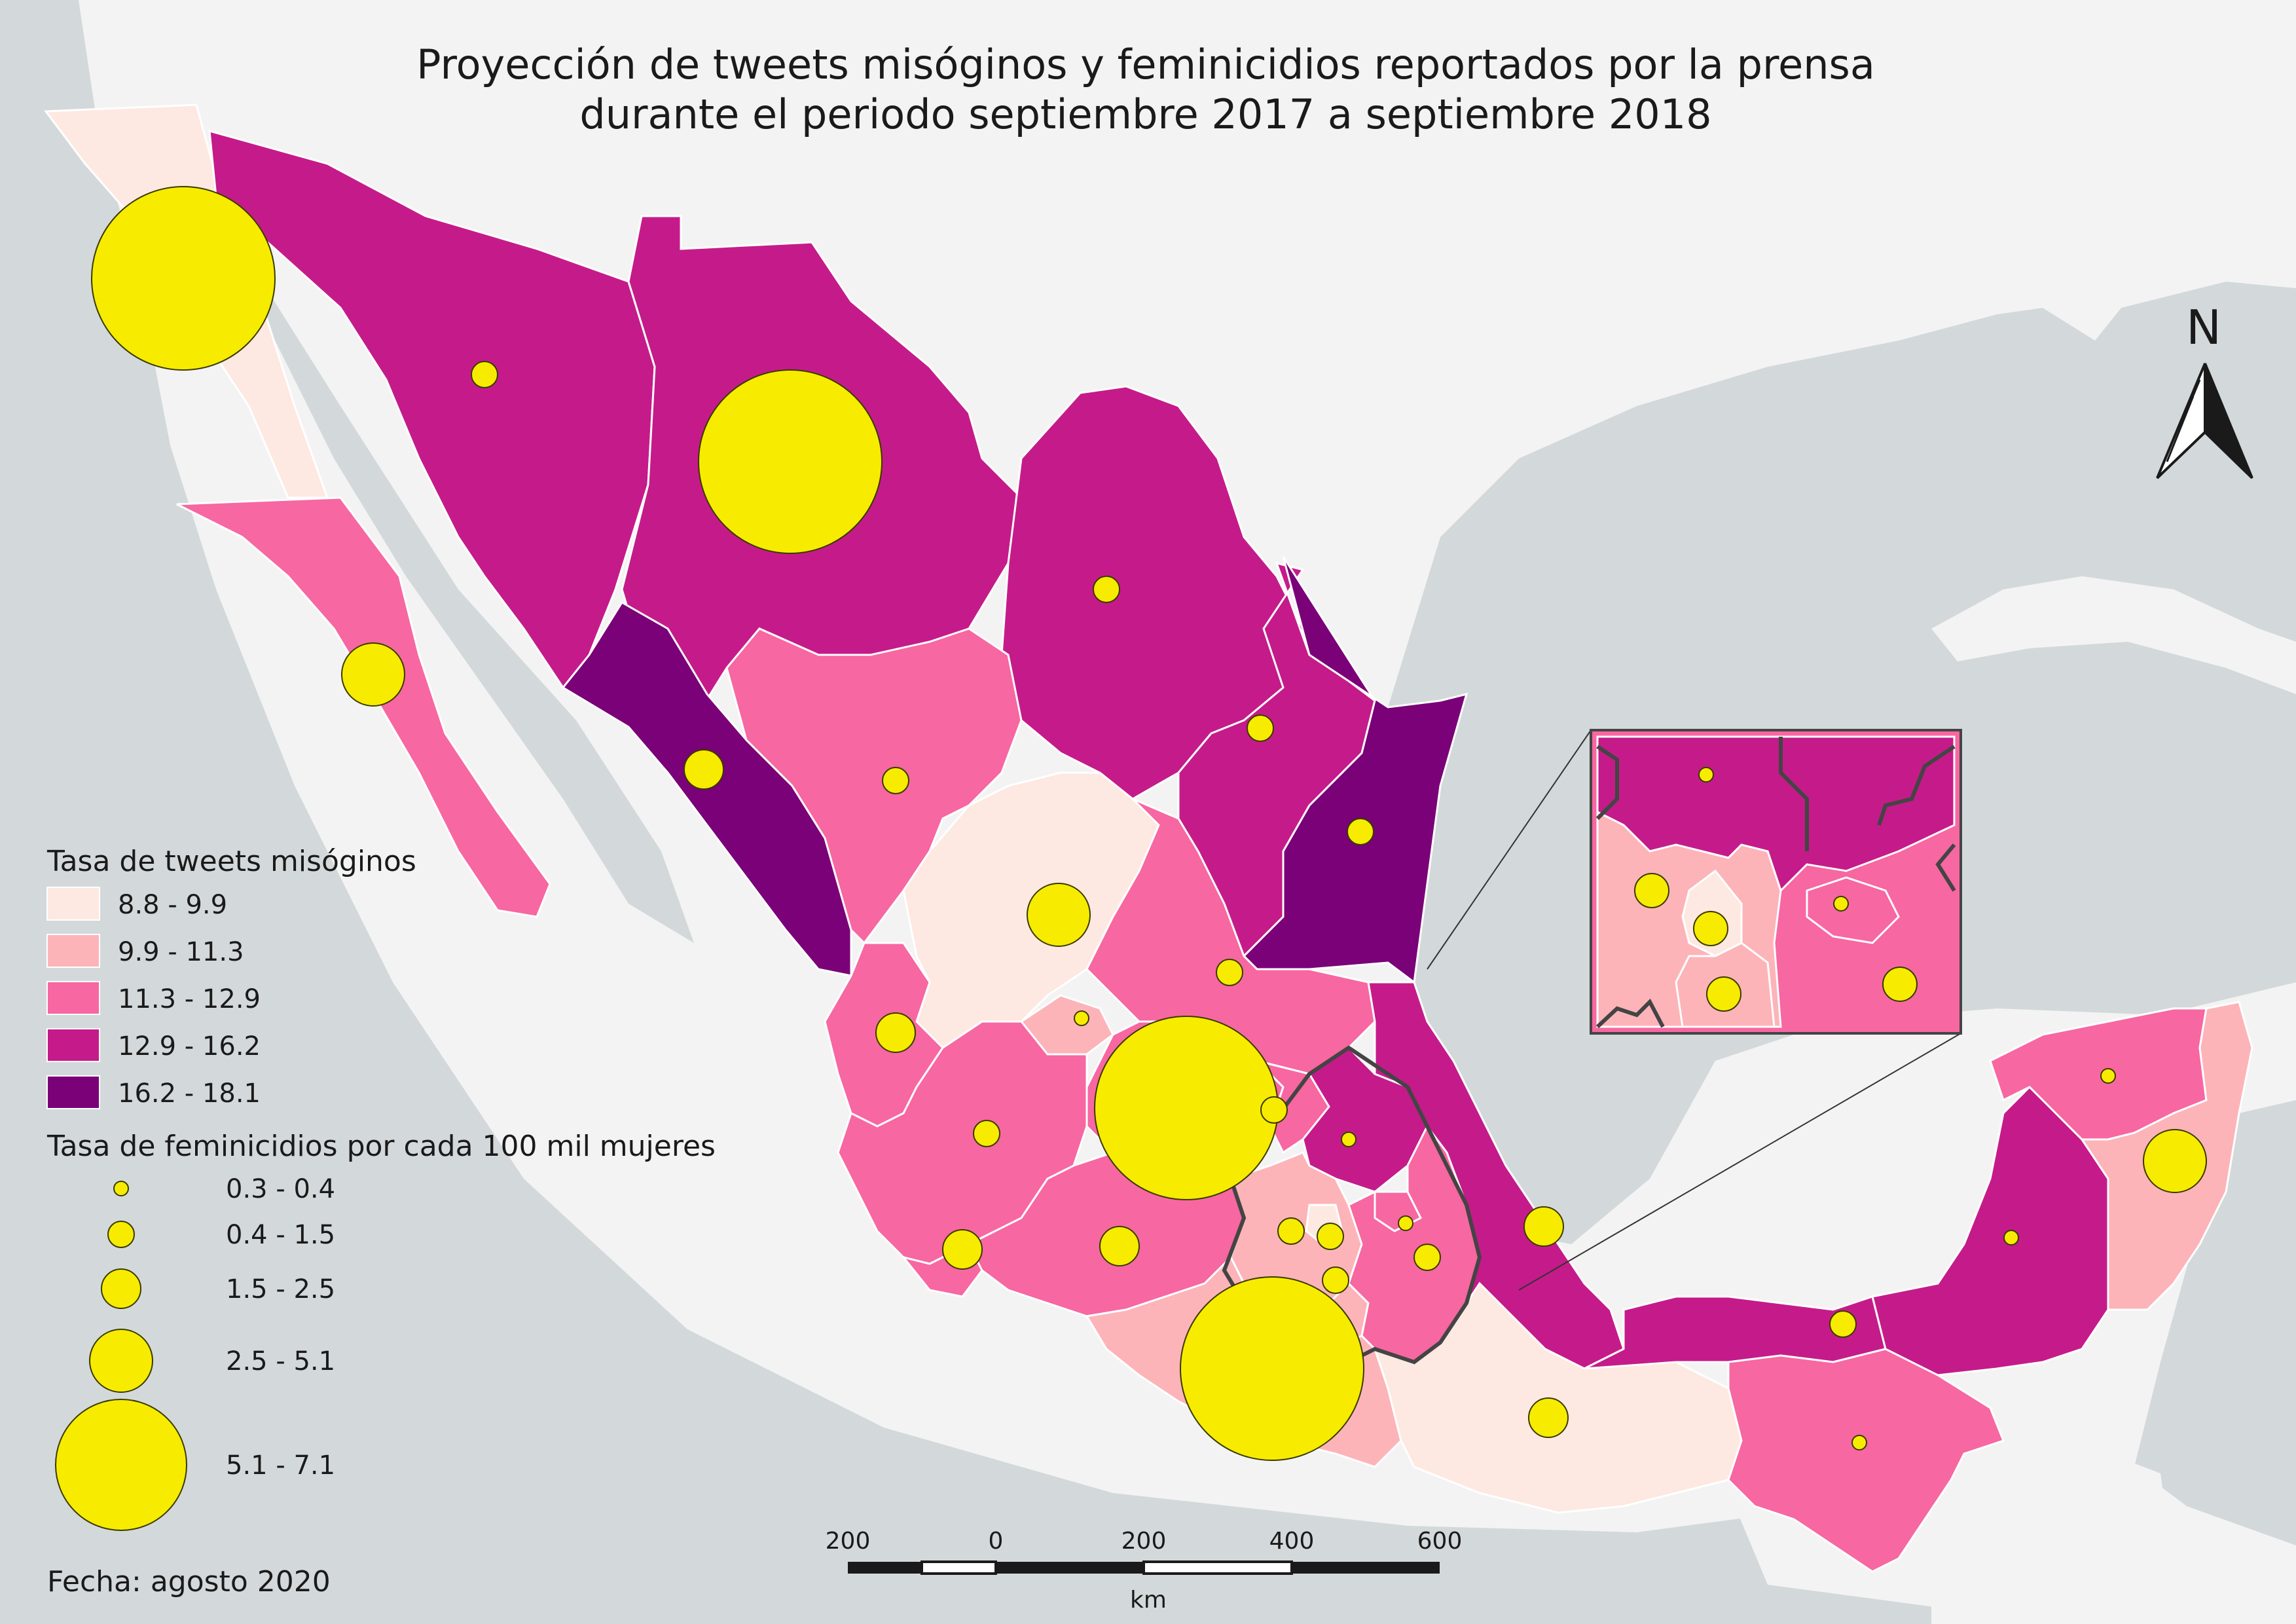  What do you see at coordinates (1360, 831) in the screenshot?
I see `marker-tamaulipas` at bounding box center [1360, 831].